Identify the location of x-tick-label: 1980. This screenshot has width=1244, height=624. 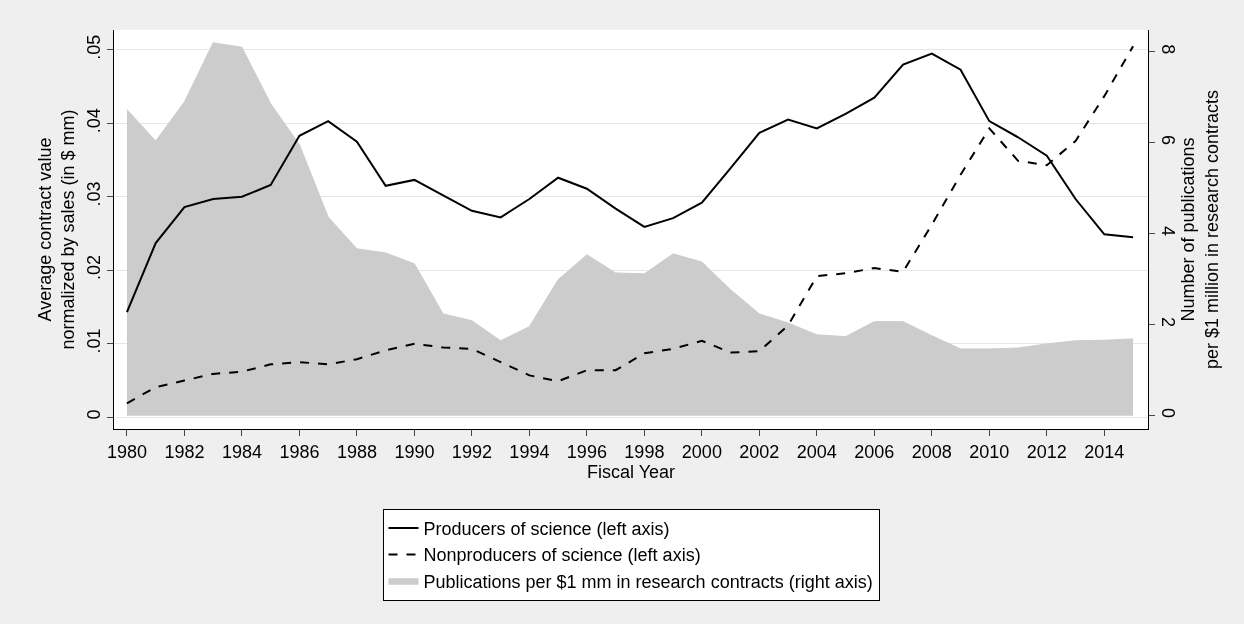
(126, 451).